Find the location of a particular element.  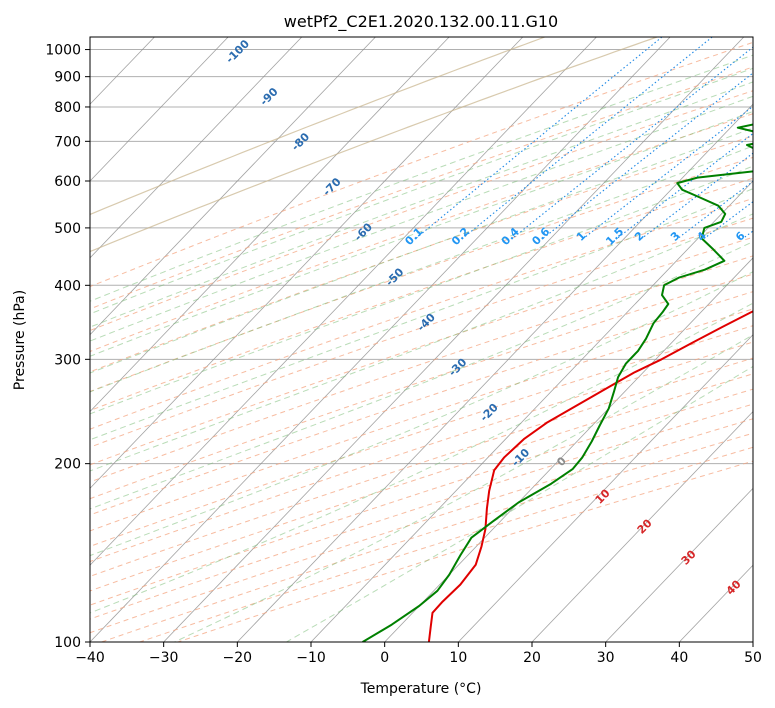

x-axis: −40 −30 −20 −10 0 10 20 30 40 50 is located at coordinates (418, 654).